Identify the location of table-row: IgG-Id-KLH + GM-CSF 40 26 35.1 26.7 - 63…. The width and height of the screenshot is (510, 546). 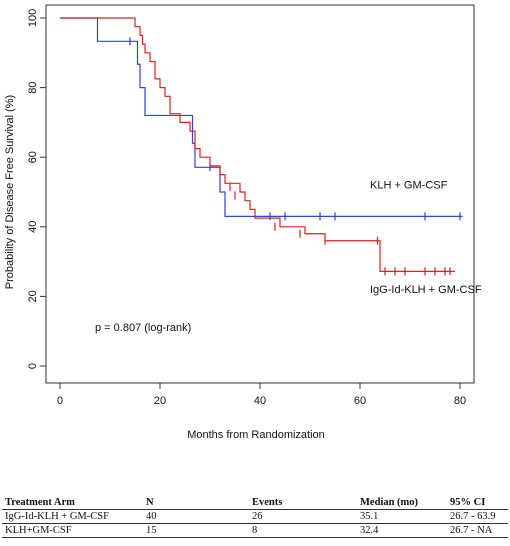
(255, 516).